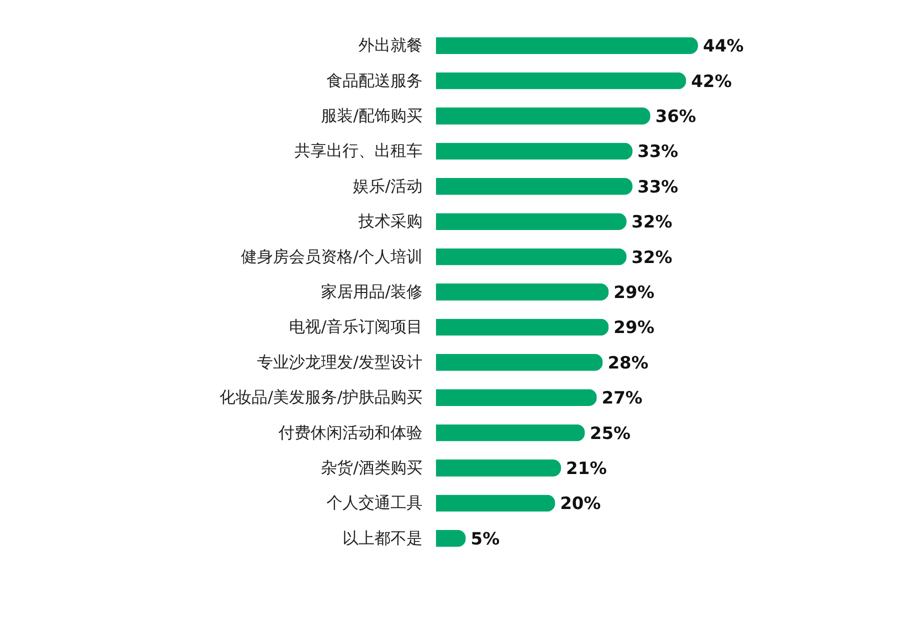 This screenshot has width=900, height=621. What do you see at coordinates (711, 82) in the screenshot?
I see `data-label: 42%` at bounding box center [711, 82].